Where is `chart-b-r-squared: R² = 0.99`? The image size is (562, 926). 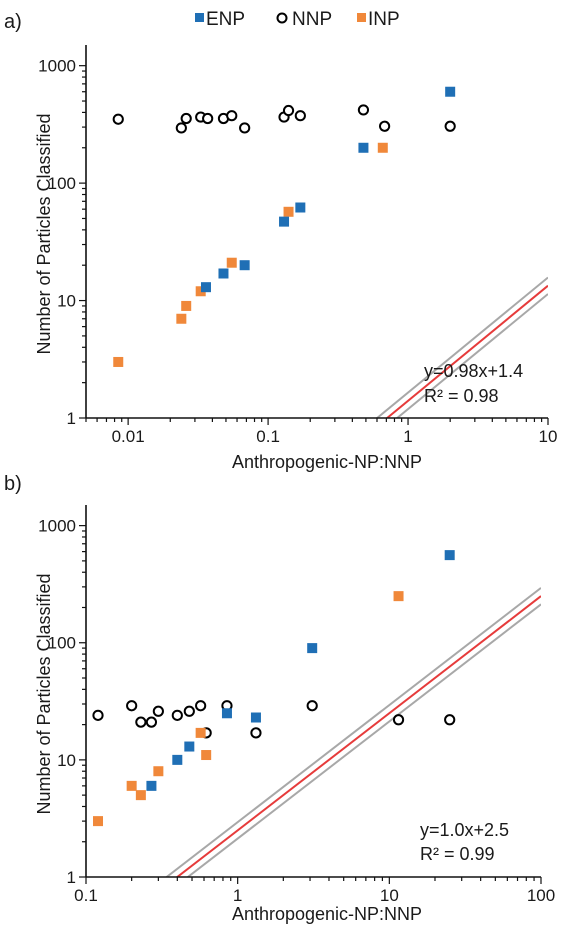 chart-b-r-squared: R² = 0.99 is located at coordinates (457, 854).